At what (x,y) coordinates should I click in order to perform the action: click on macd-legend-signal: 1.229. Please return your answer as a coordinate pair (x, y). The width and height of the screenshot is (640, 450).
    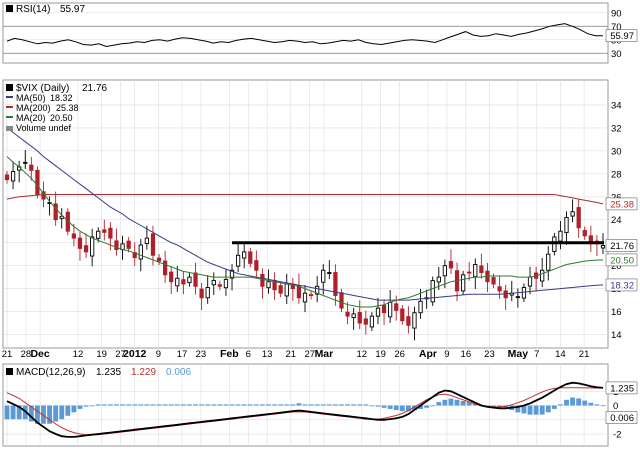
    Looking at the image, I should click on (143, 372).